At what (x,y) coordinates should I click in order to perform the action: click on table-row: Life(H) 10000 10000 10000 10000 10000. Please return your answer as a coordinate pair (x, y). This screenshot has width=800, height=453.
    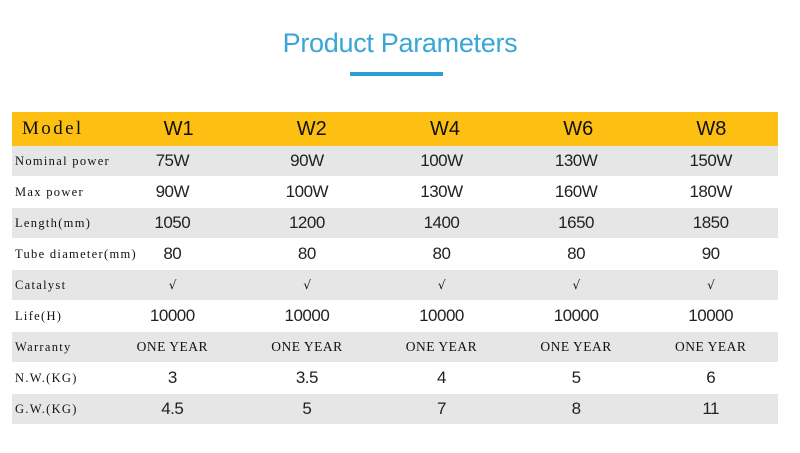
    Looking at the image, I should click on (395, 316).